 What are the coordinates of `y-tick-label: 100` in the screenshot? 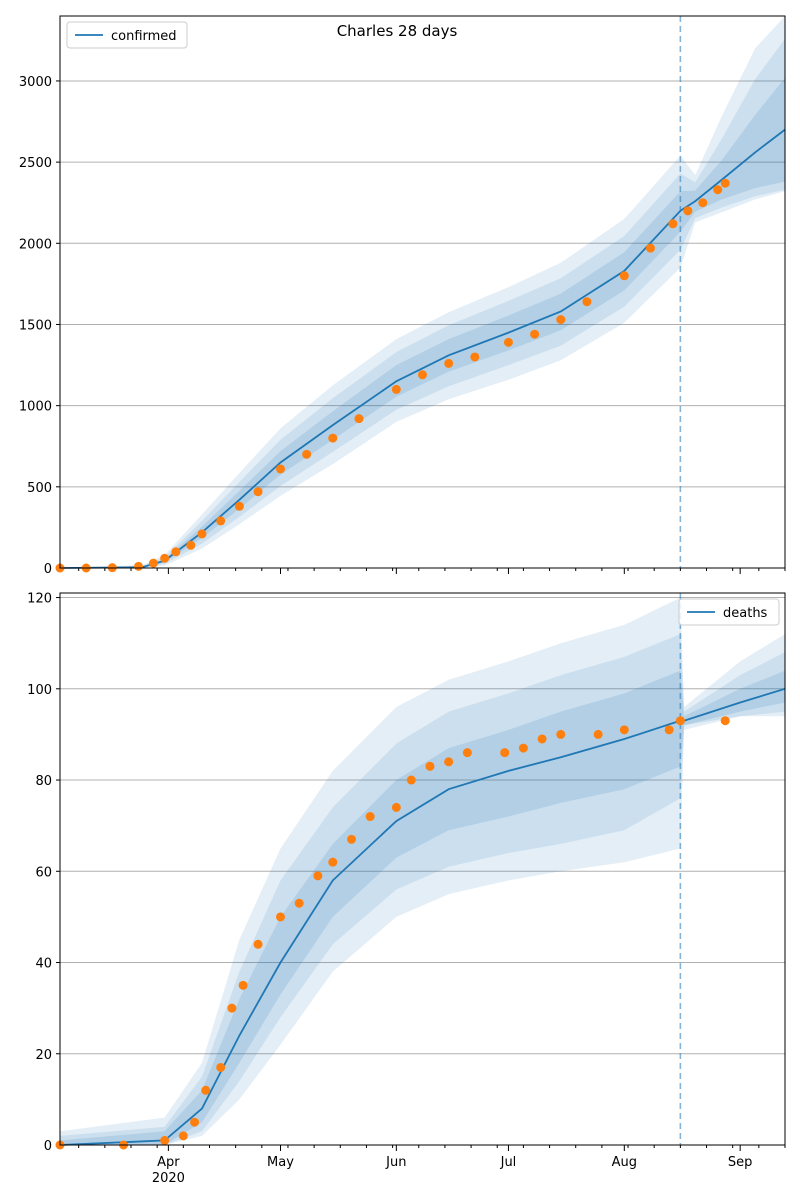 It's located at (39, 690).